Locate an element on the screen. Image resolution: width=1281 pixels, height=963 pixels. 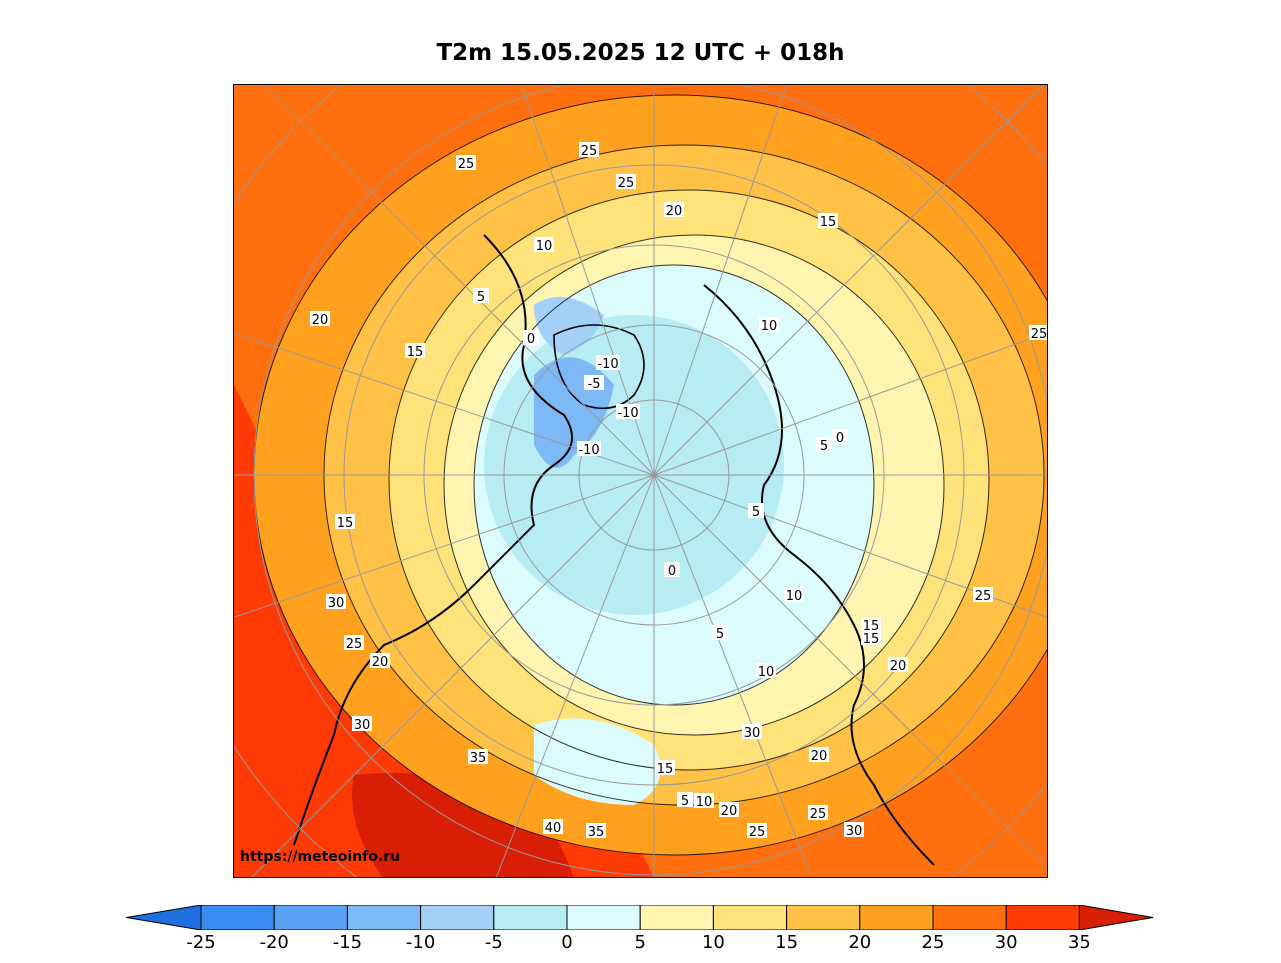
colorbar-tick-label: 10 is located at coordinates (713, 942).